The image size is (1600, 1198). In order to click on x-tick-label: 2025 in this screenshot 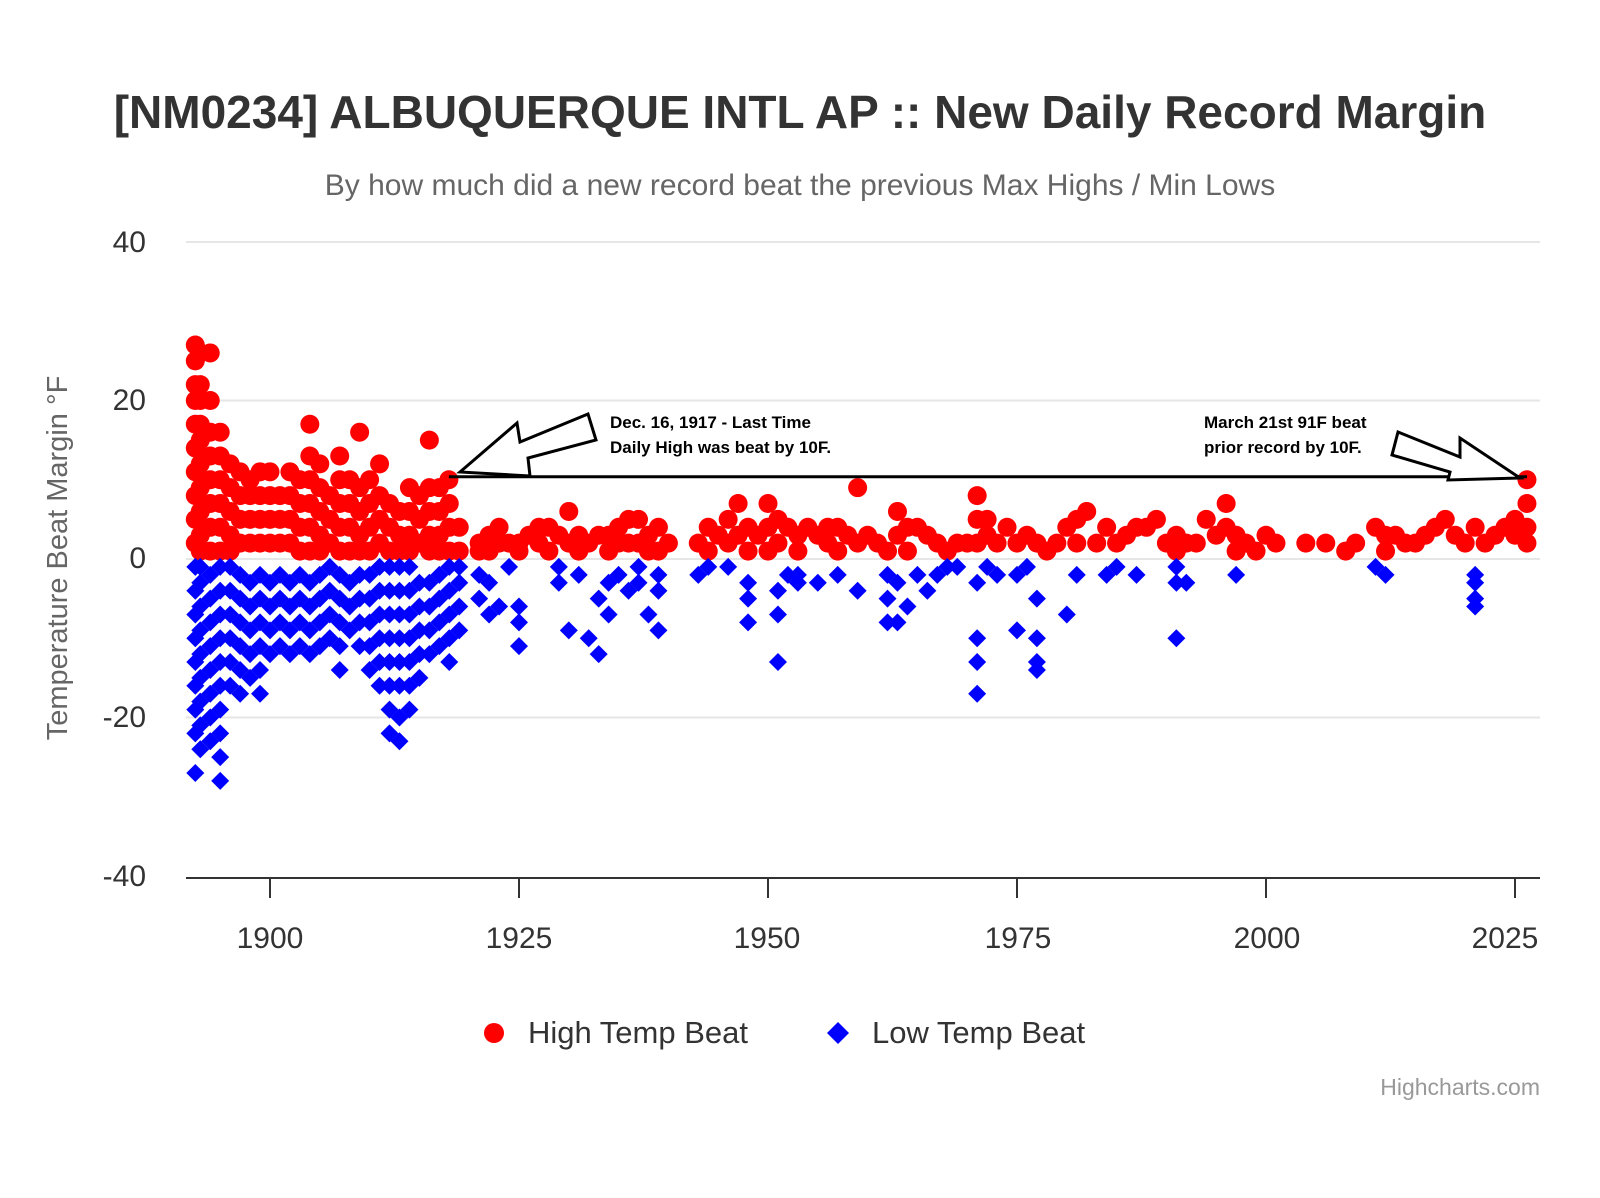, I will do `click(1505, 938)`.